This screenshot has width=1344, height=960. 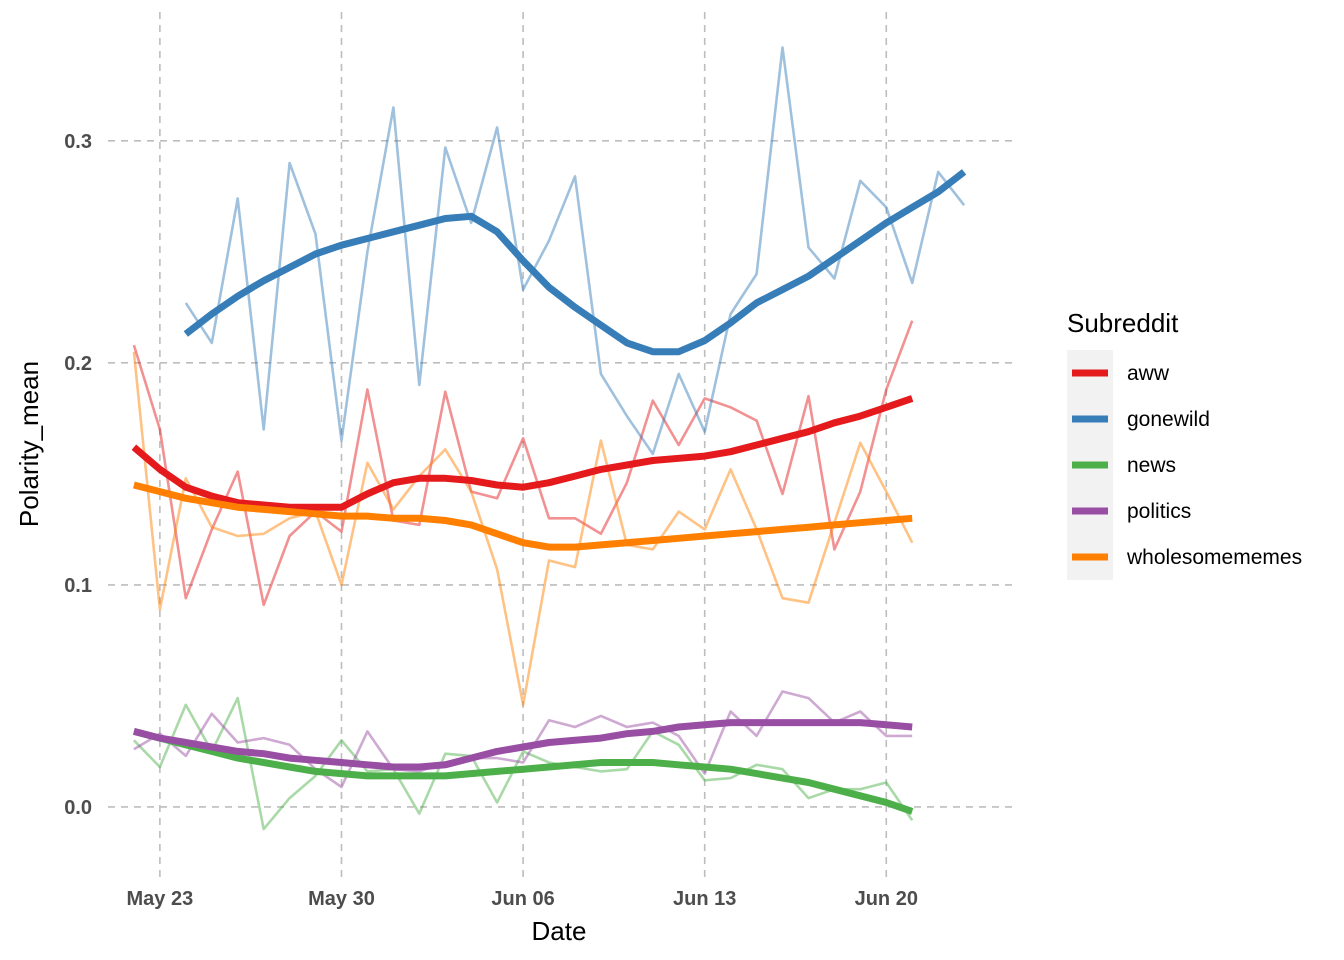 What do you see at coordinates (1184, 465) in the screenshot?
I see `legend-items: aww gonewild news politics wholesomememes` at bounding box center [1184, 465].